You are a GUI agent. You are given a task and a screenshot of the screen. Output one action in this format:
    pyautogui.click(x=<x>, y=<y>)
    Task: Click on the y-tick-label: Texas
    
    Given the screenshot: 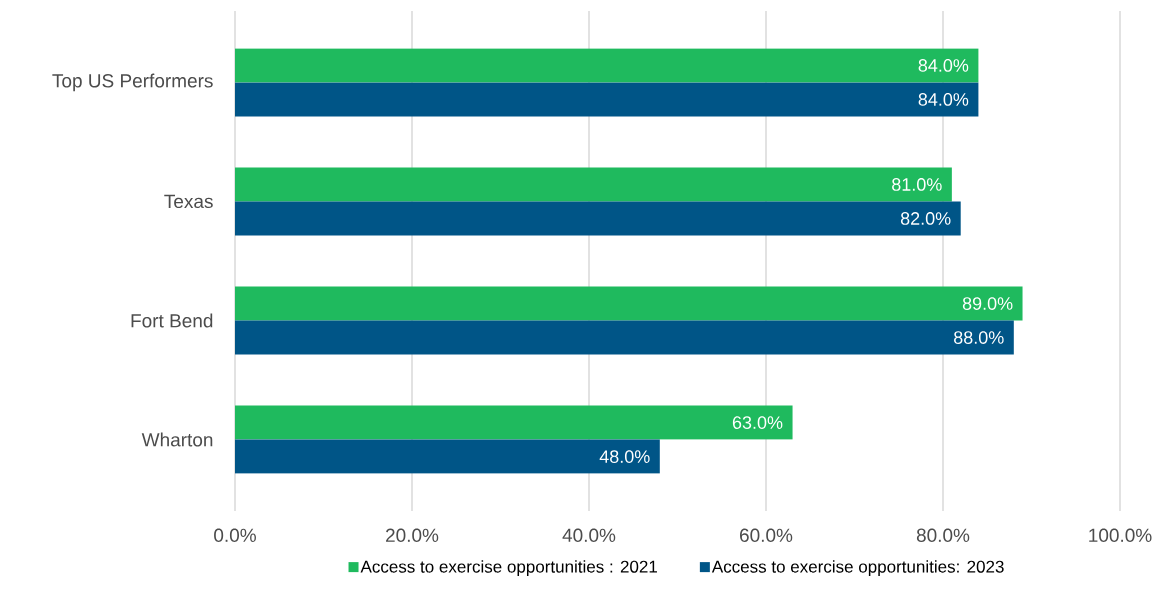 What is the action you would take?
    pyautogui.click(x=188, y=201)
    